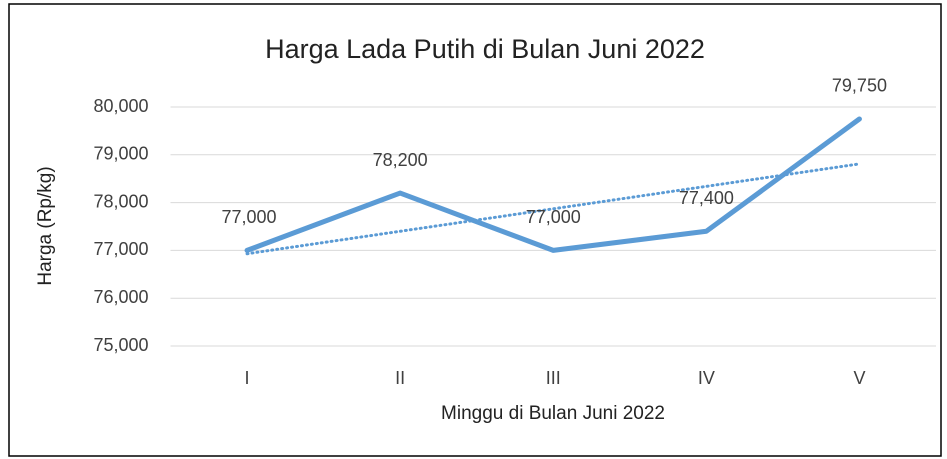 This screenshot has height=459, width=947. What do you see at coordinates (485, 49) in the screenshot?
I see `chart-title: Harga Lada Putih di Bulan Juni 2022` at bounding box center [485, 49].